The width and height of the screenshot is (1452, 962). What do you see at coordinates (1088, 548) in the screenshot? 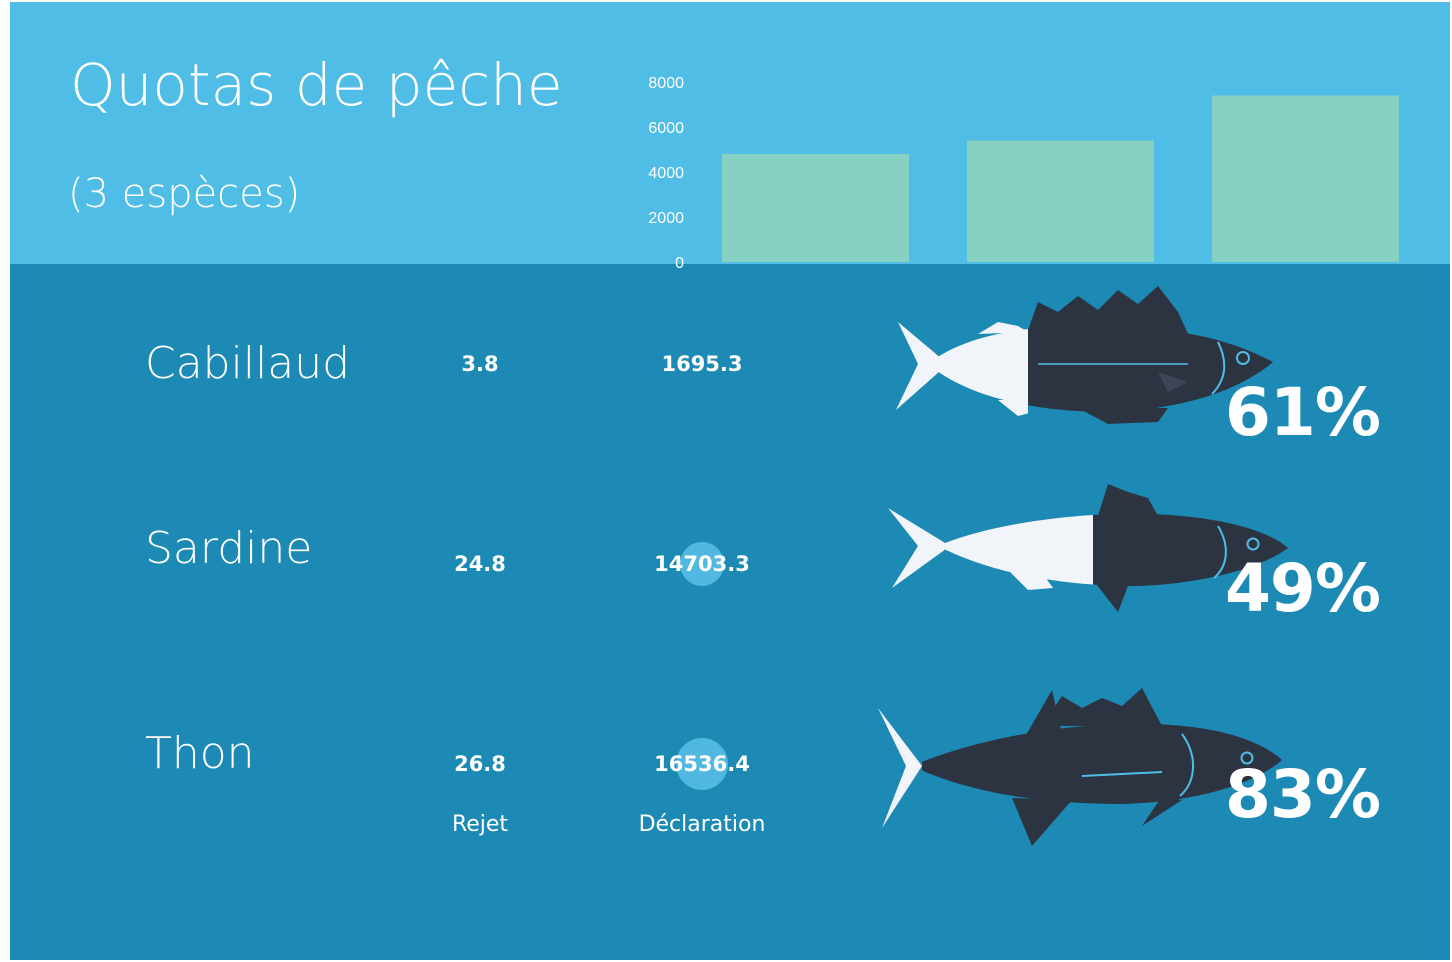
I see `sardine-fish-icon` at bounding box center [1088, 548].